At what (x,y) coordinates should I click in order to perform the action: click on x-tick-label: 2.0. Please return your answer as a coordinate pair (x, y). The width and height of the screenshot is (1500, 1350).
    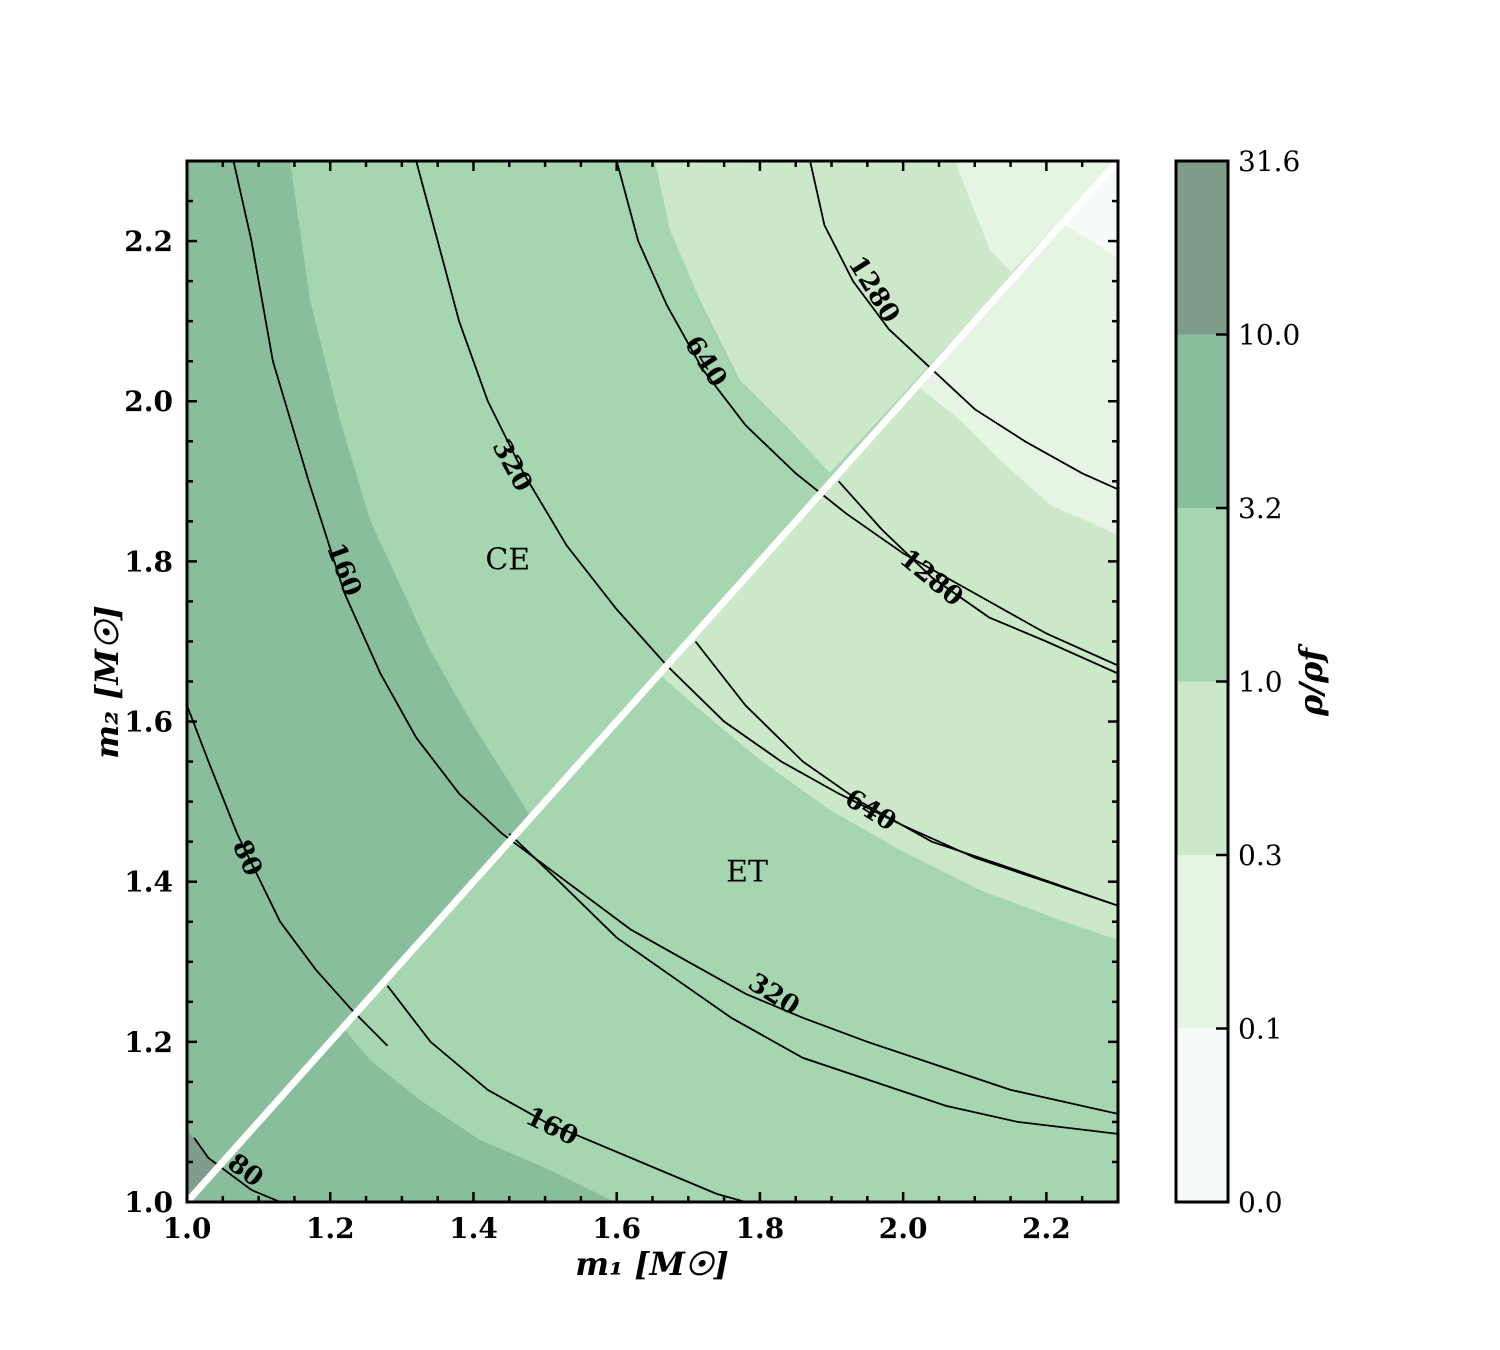
    Looking at the image, I should click on (903, 1228).